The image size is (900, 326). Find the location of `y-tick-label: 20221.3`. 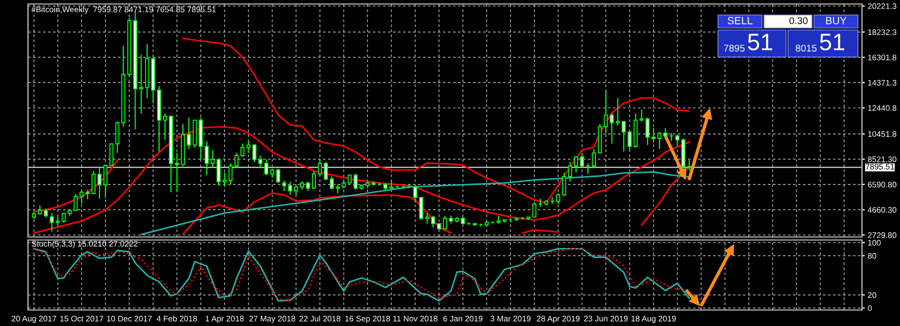

y-tick-label: 20221.3 is located at coordinates (882, 6).